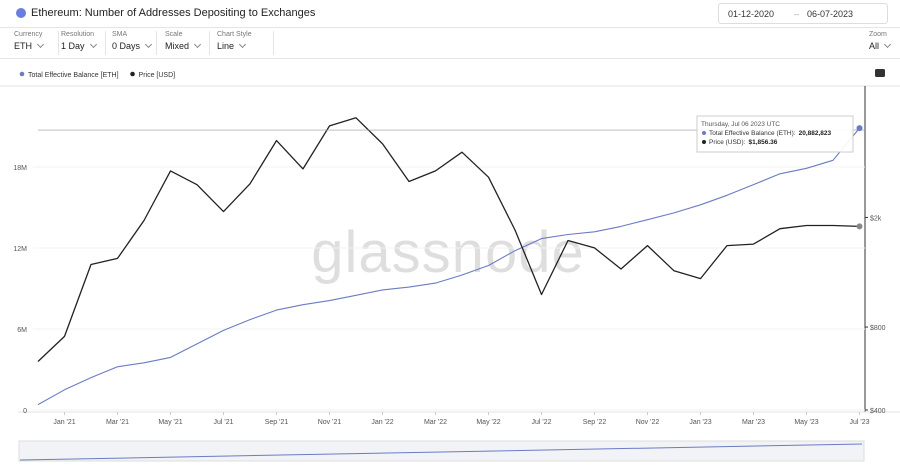 The width and height of the screenshot is (900, 470). Describe the element at coordinates (435, 422) in the screenshot. I see `x-tick-label: Mar '22` at that location.